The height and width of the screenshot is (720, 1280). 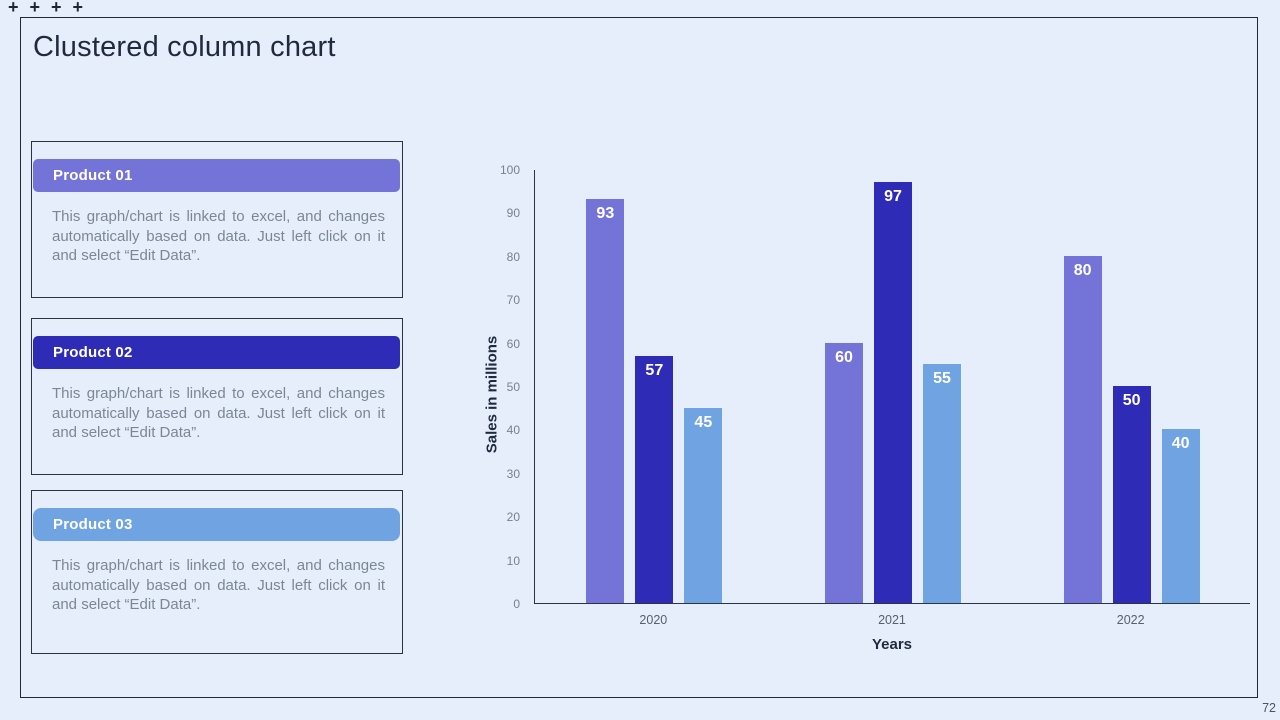 I want to click on page-number: 72, so click(x=1269, y=708).